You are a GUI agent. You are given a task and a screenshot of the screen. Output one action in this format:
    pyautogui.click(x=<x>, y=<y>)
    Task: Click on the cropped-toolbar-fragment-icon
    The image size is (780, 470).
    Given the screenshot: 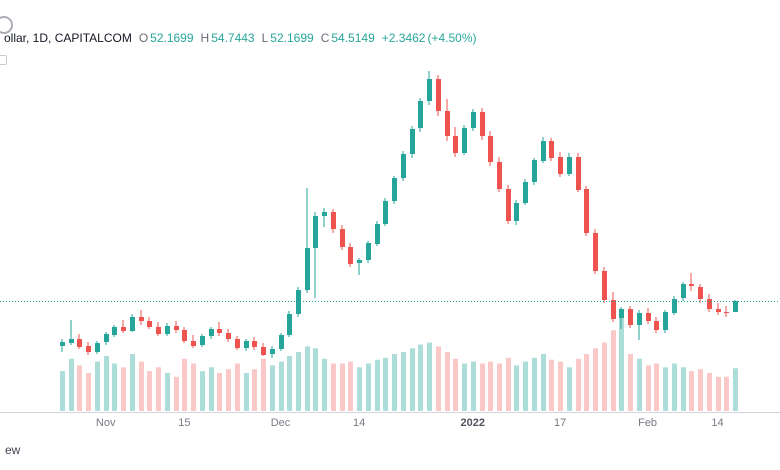 What is the action you would take?
    pyautogui.click(x=3, y=60)
    